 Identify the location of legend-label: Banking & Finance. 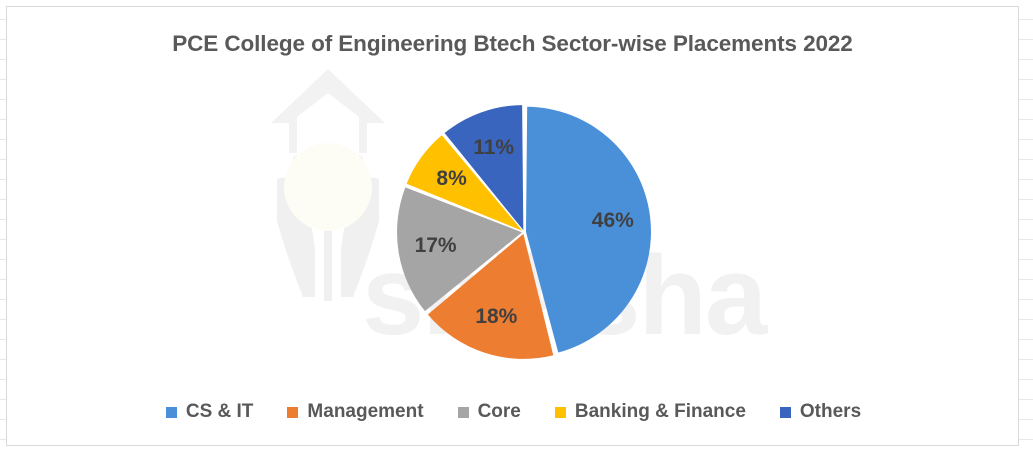
(660, 411).